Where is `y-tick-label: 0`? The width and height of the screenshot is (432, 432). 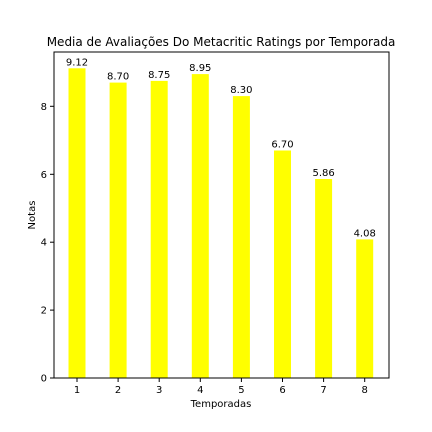 y-tick-label: 0 is located at coordinates (44, 379).